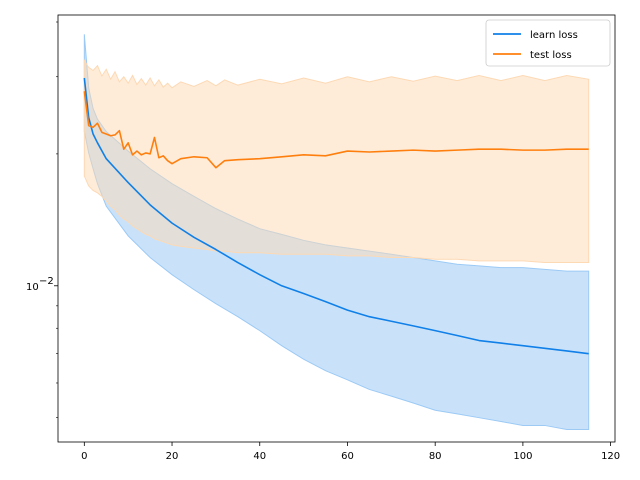 This screenshot has width=640, height=480. Describe the element at coordinates (336, 130) in the screenshot. I see `line-test-loss` at that location.